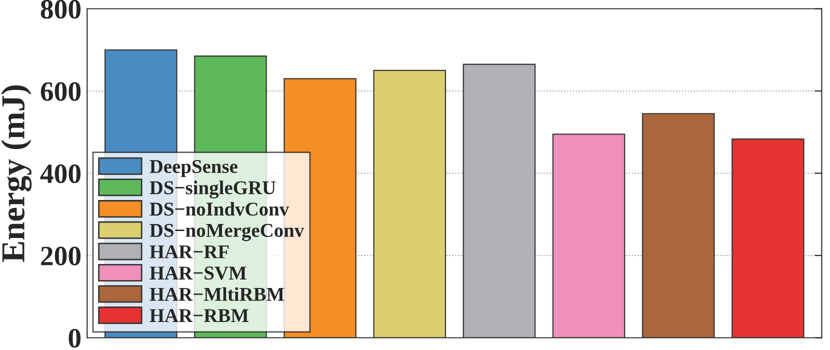  Describe the element at coordinates (74, 338) in the screenshot. I see `y-tick-label: 0` at that location.